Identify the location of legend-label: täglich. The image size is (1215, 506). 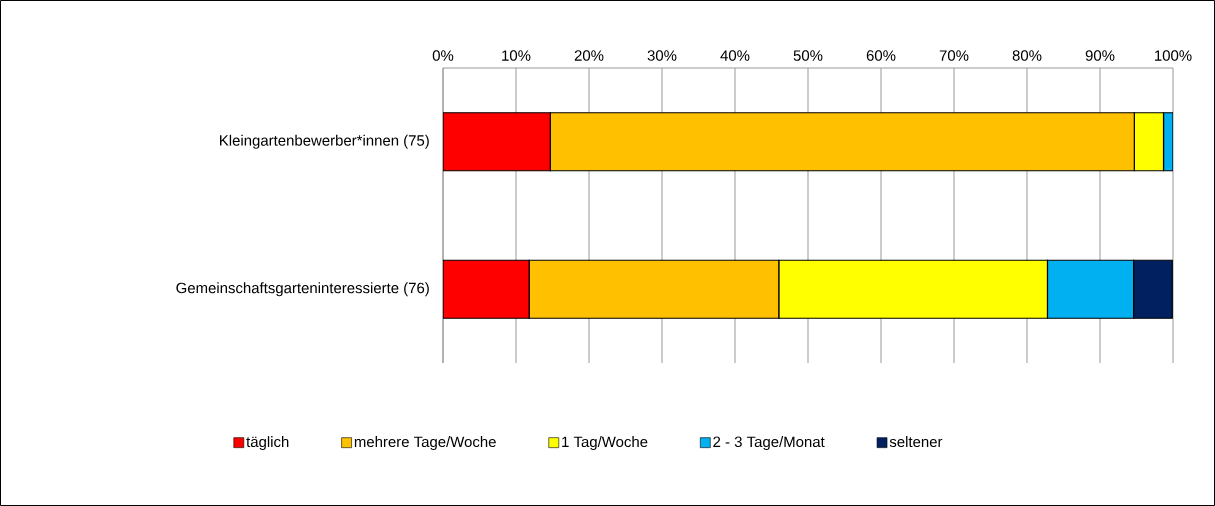
(267, 443).